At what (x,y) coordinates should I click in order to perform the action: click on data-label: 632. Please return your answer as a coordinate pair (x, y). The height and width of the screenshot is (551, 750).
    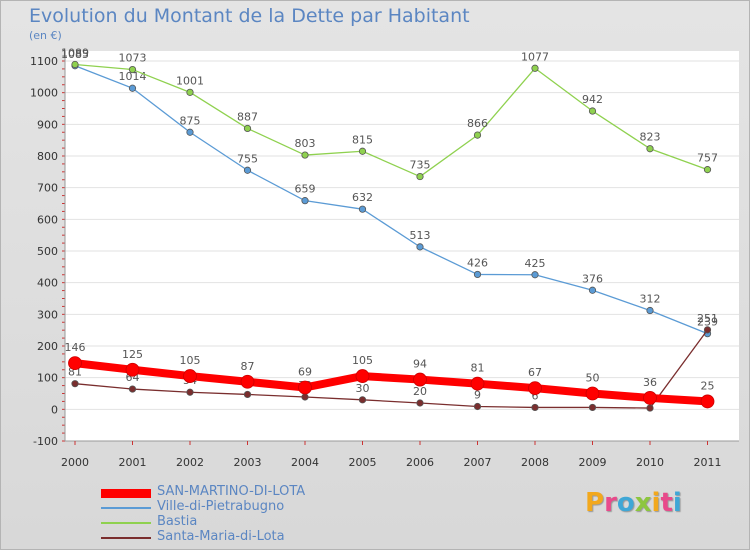
    Looking at the image, I should click on (362, 197).